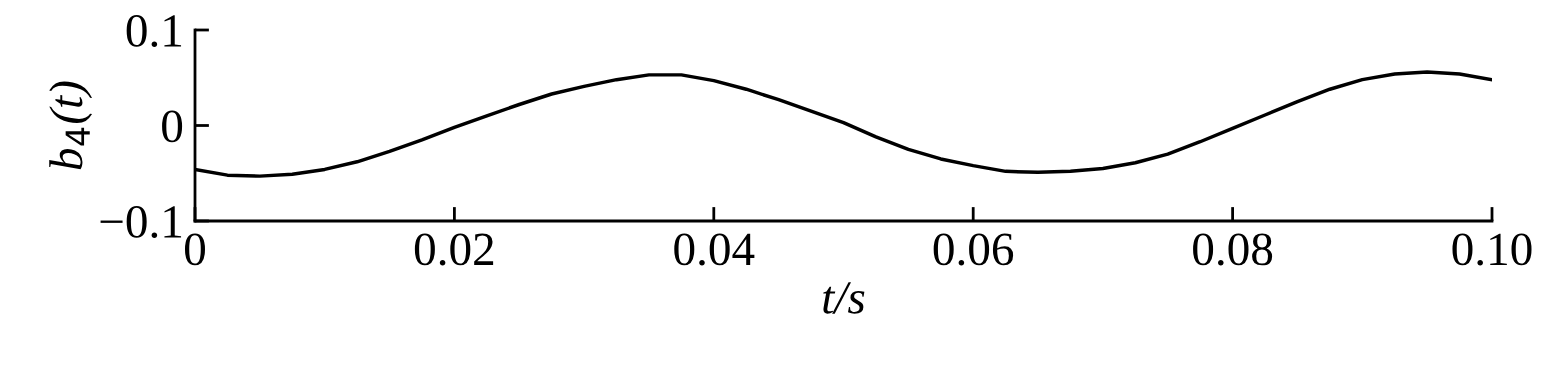 This screenshot has width=1548, height=378. I want to click on x-axis-title: t/s, so click(844, 298).